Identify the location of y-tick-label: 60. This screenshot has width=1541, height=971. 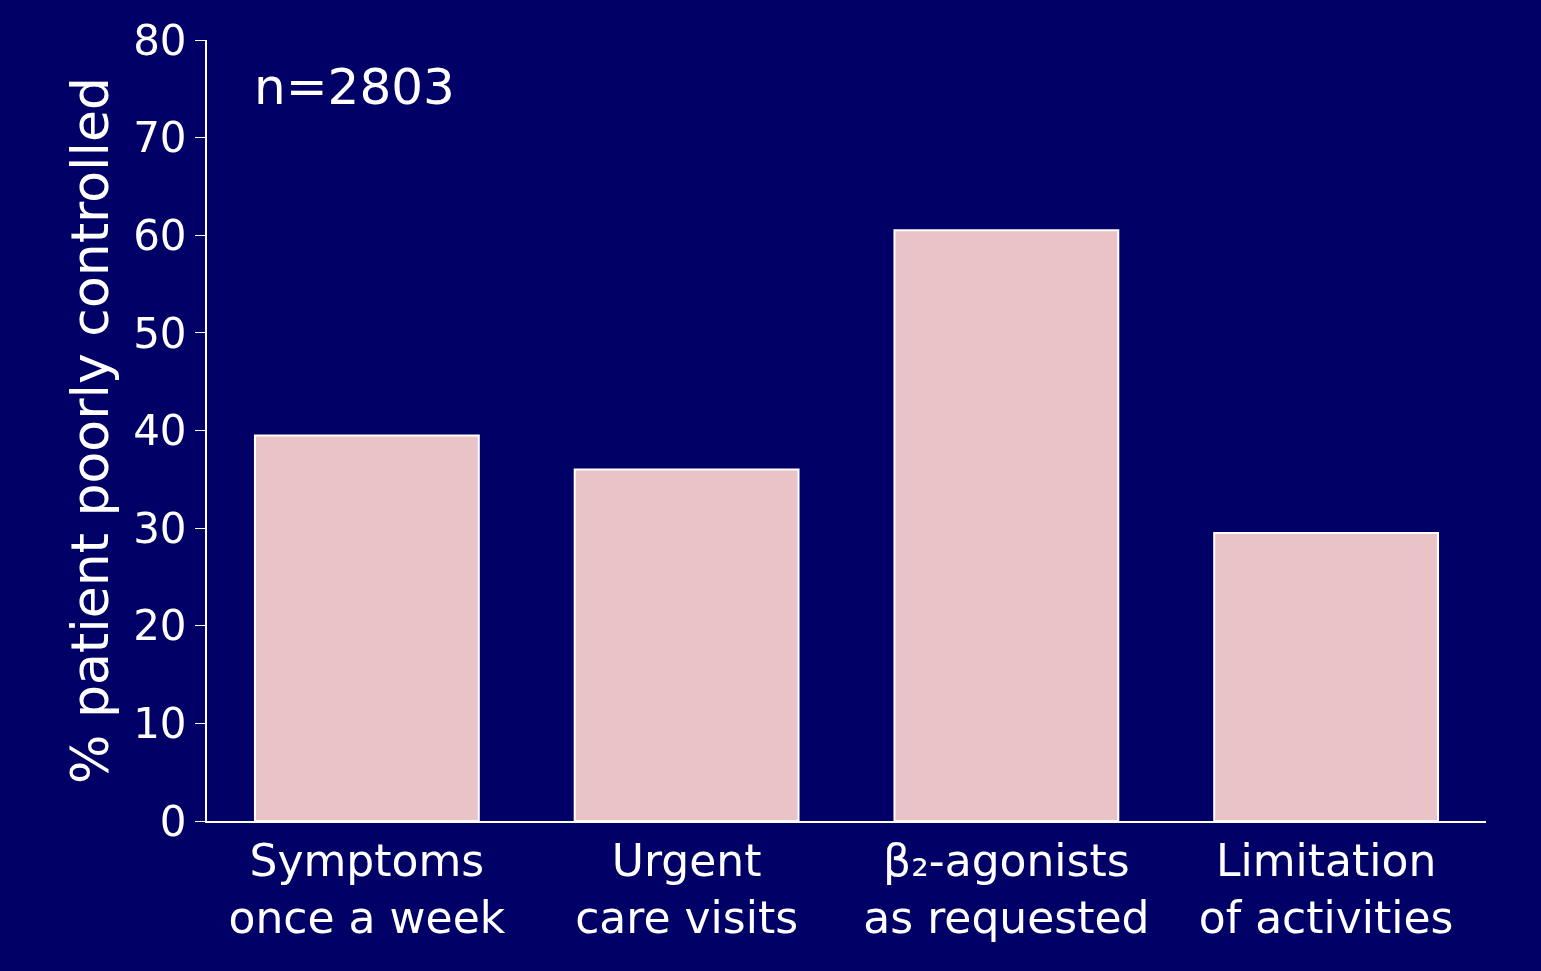
(160, 235).